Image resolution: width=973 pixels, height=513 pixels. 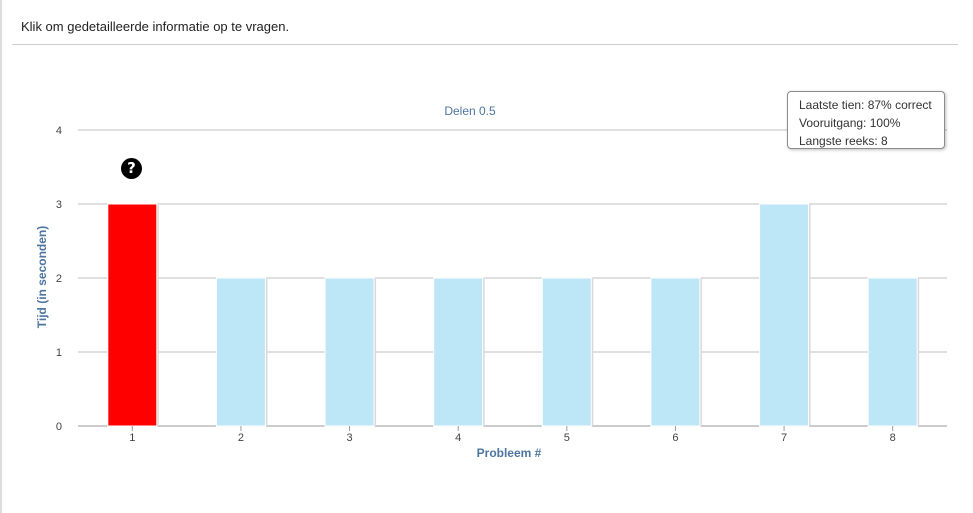 I want to click on y-axis-title: Tijd (in seconden), so click(x=42, y=277).